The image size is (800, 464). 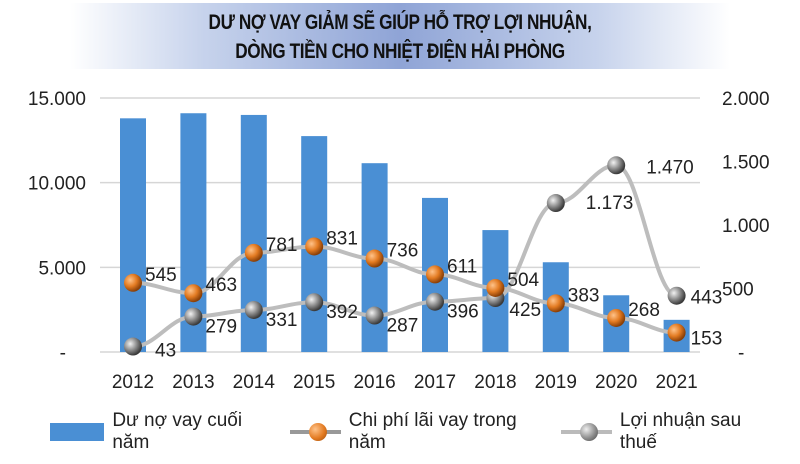 What do you see at coordinates (133, 235) in the screenshot?
I see `bar` at bounding box center [133, 235].